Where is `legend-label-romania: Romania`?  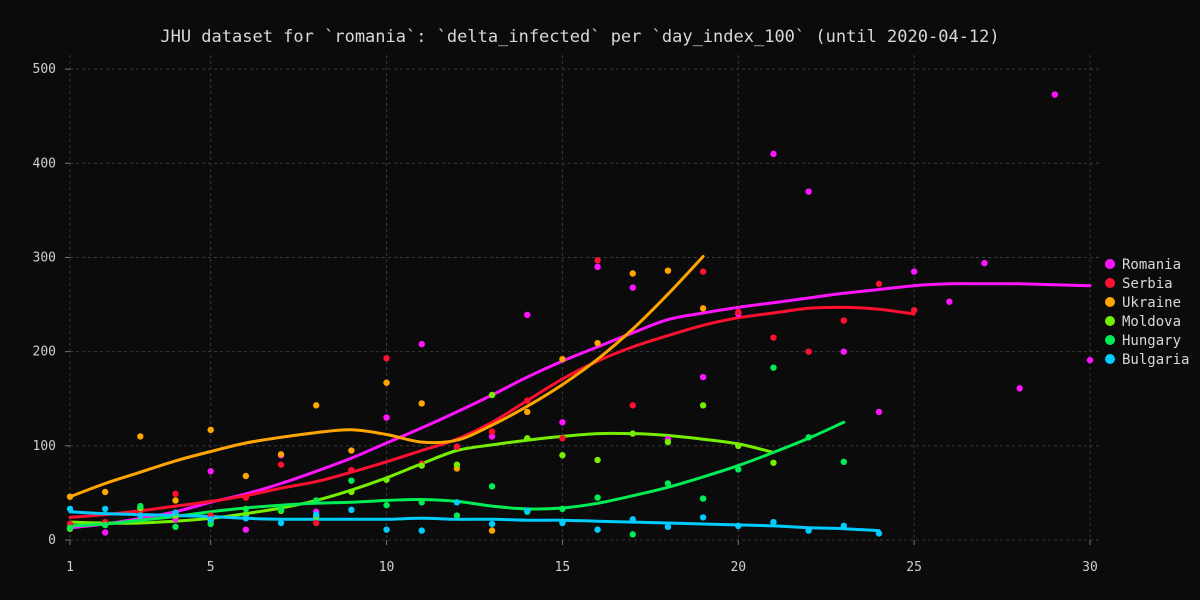 legend-label-romania: Romania is located at coordinates (1151, 265).